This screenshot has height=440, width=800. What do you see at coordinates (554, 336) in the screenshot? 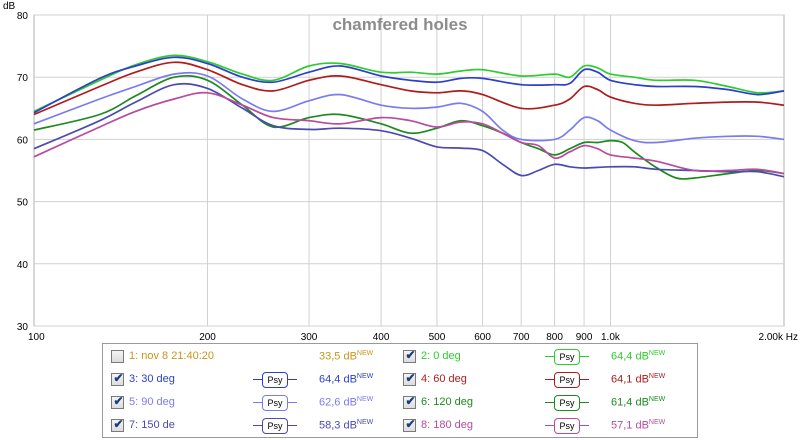
I see `x-tick-label: 800` at bounding box center [554, 336].